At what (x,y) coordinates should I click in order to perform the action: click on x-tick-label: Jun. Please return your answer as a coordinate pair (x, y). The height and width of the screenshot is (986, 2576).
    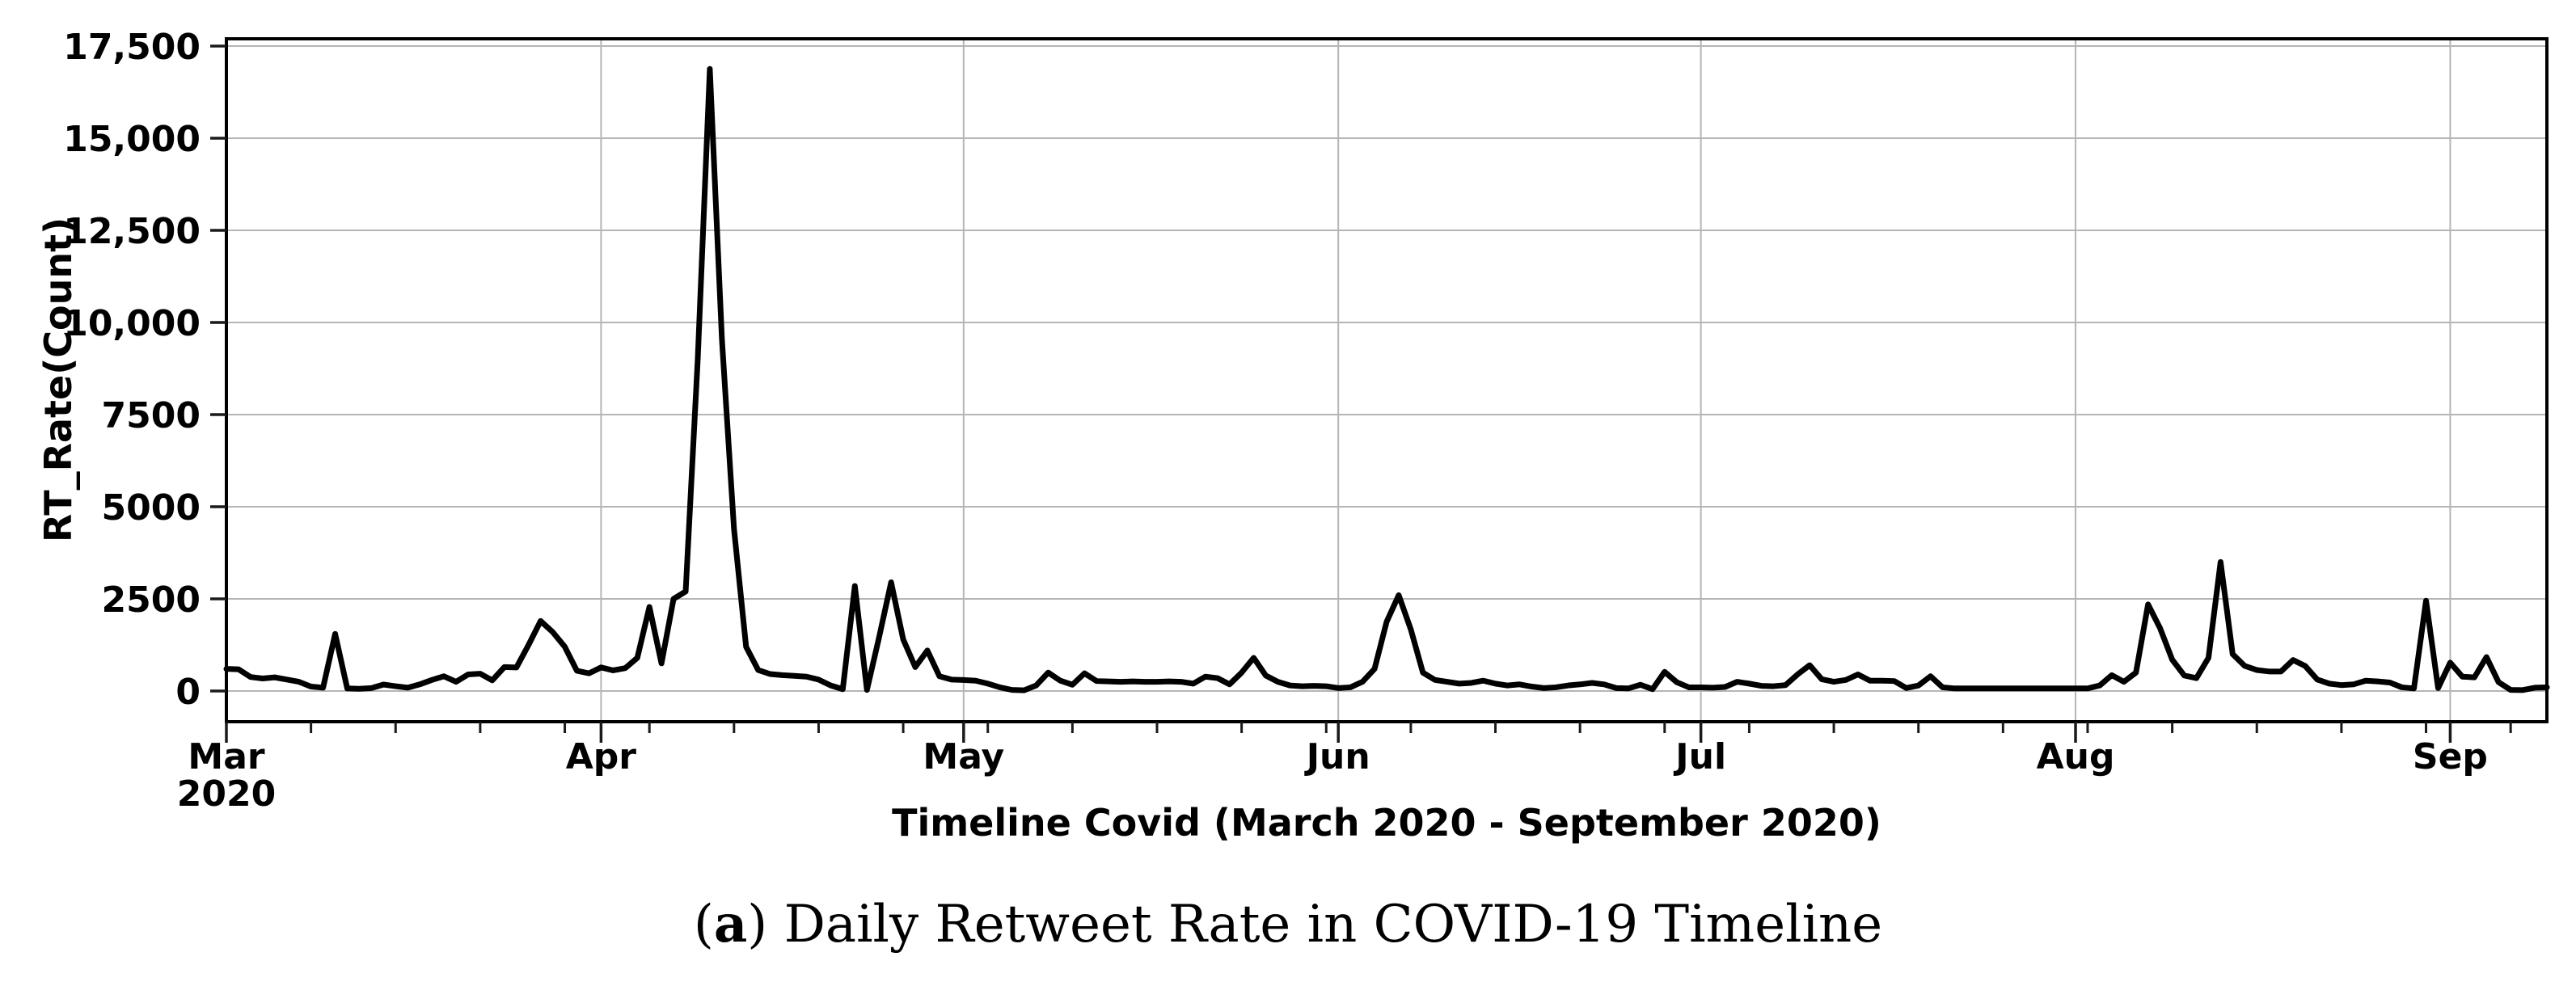
    Looking at the image, I should click on (1337, 756).